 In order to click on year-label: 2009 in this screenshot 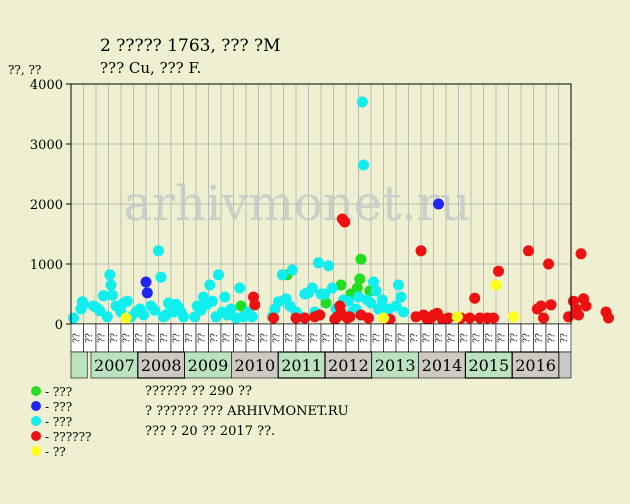, I will do `click(208, 365)`.